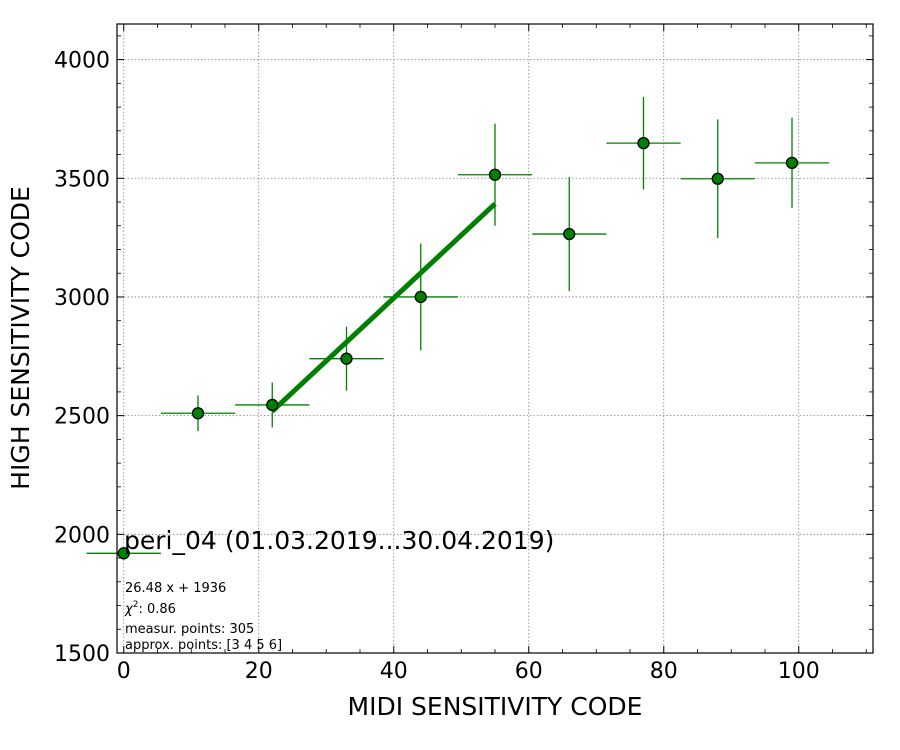 This screenshot has width=900, height=750. I want to click on chi2-value: : 0.86, so click(156, 609).